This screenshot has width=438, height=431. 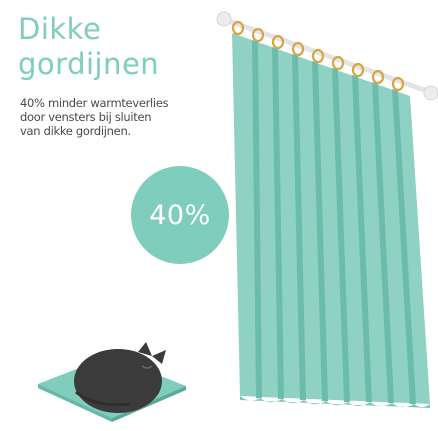 I want to click on description-line: 40% minder warmteverlies, so click(x=94, y=103).